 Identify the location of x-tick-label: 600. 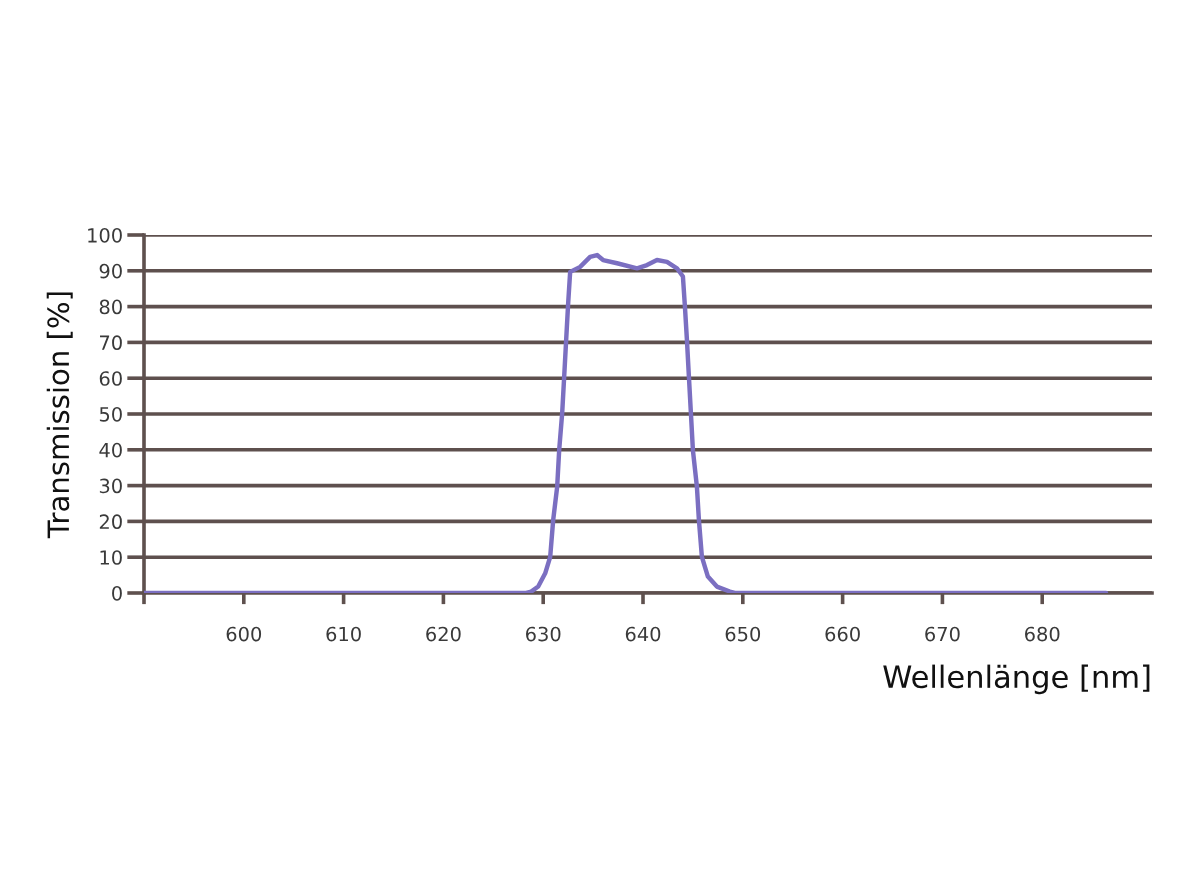
(244, 634).